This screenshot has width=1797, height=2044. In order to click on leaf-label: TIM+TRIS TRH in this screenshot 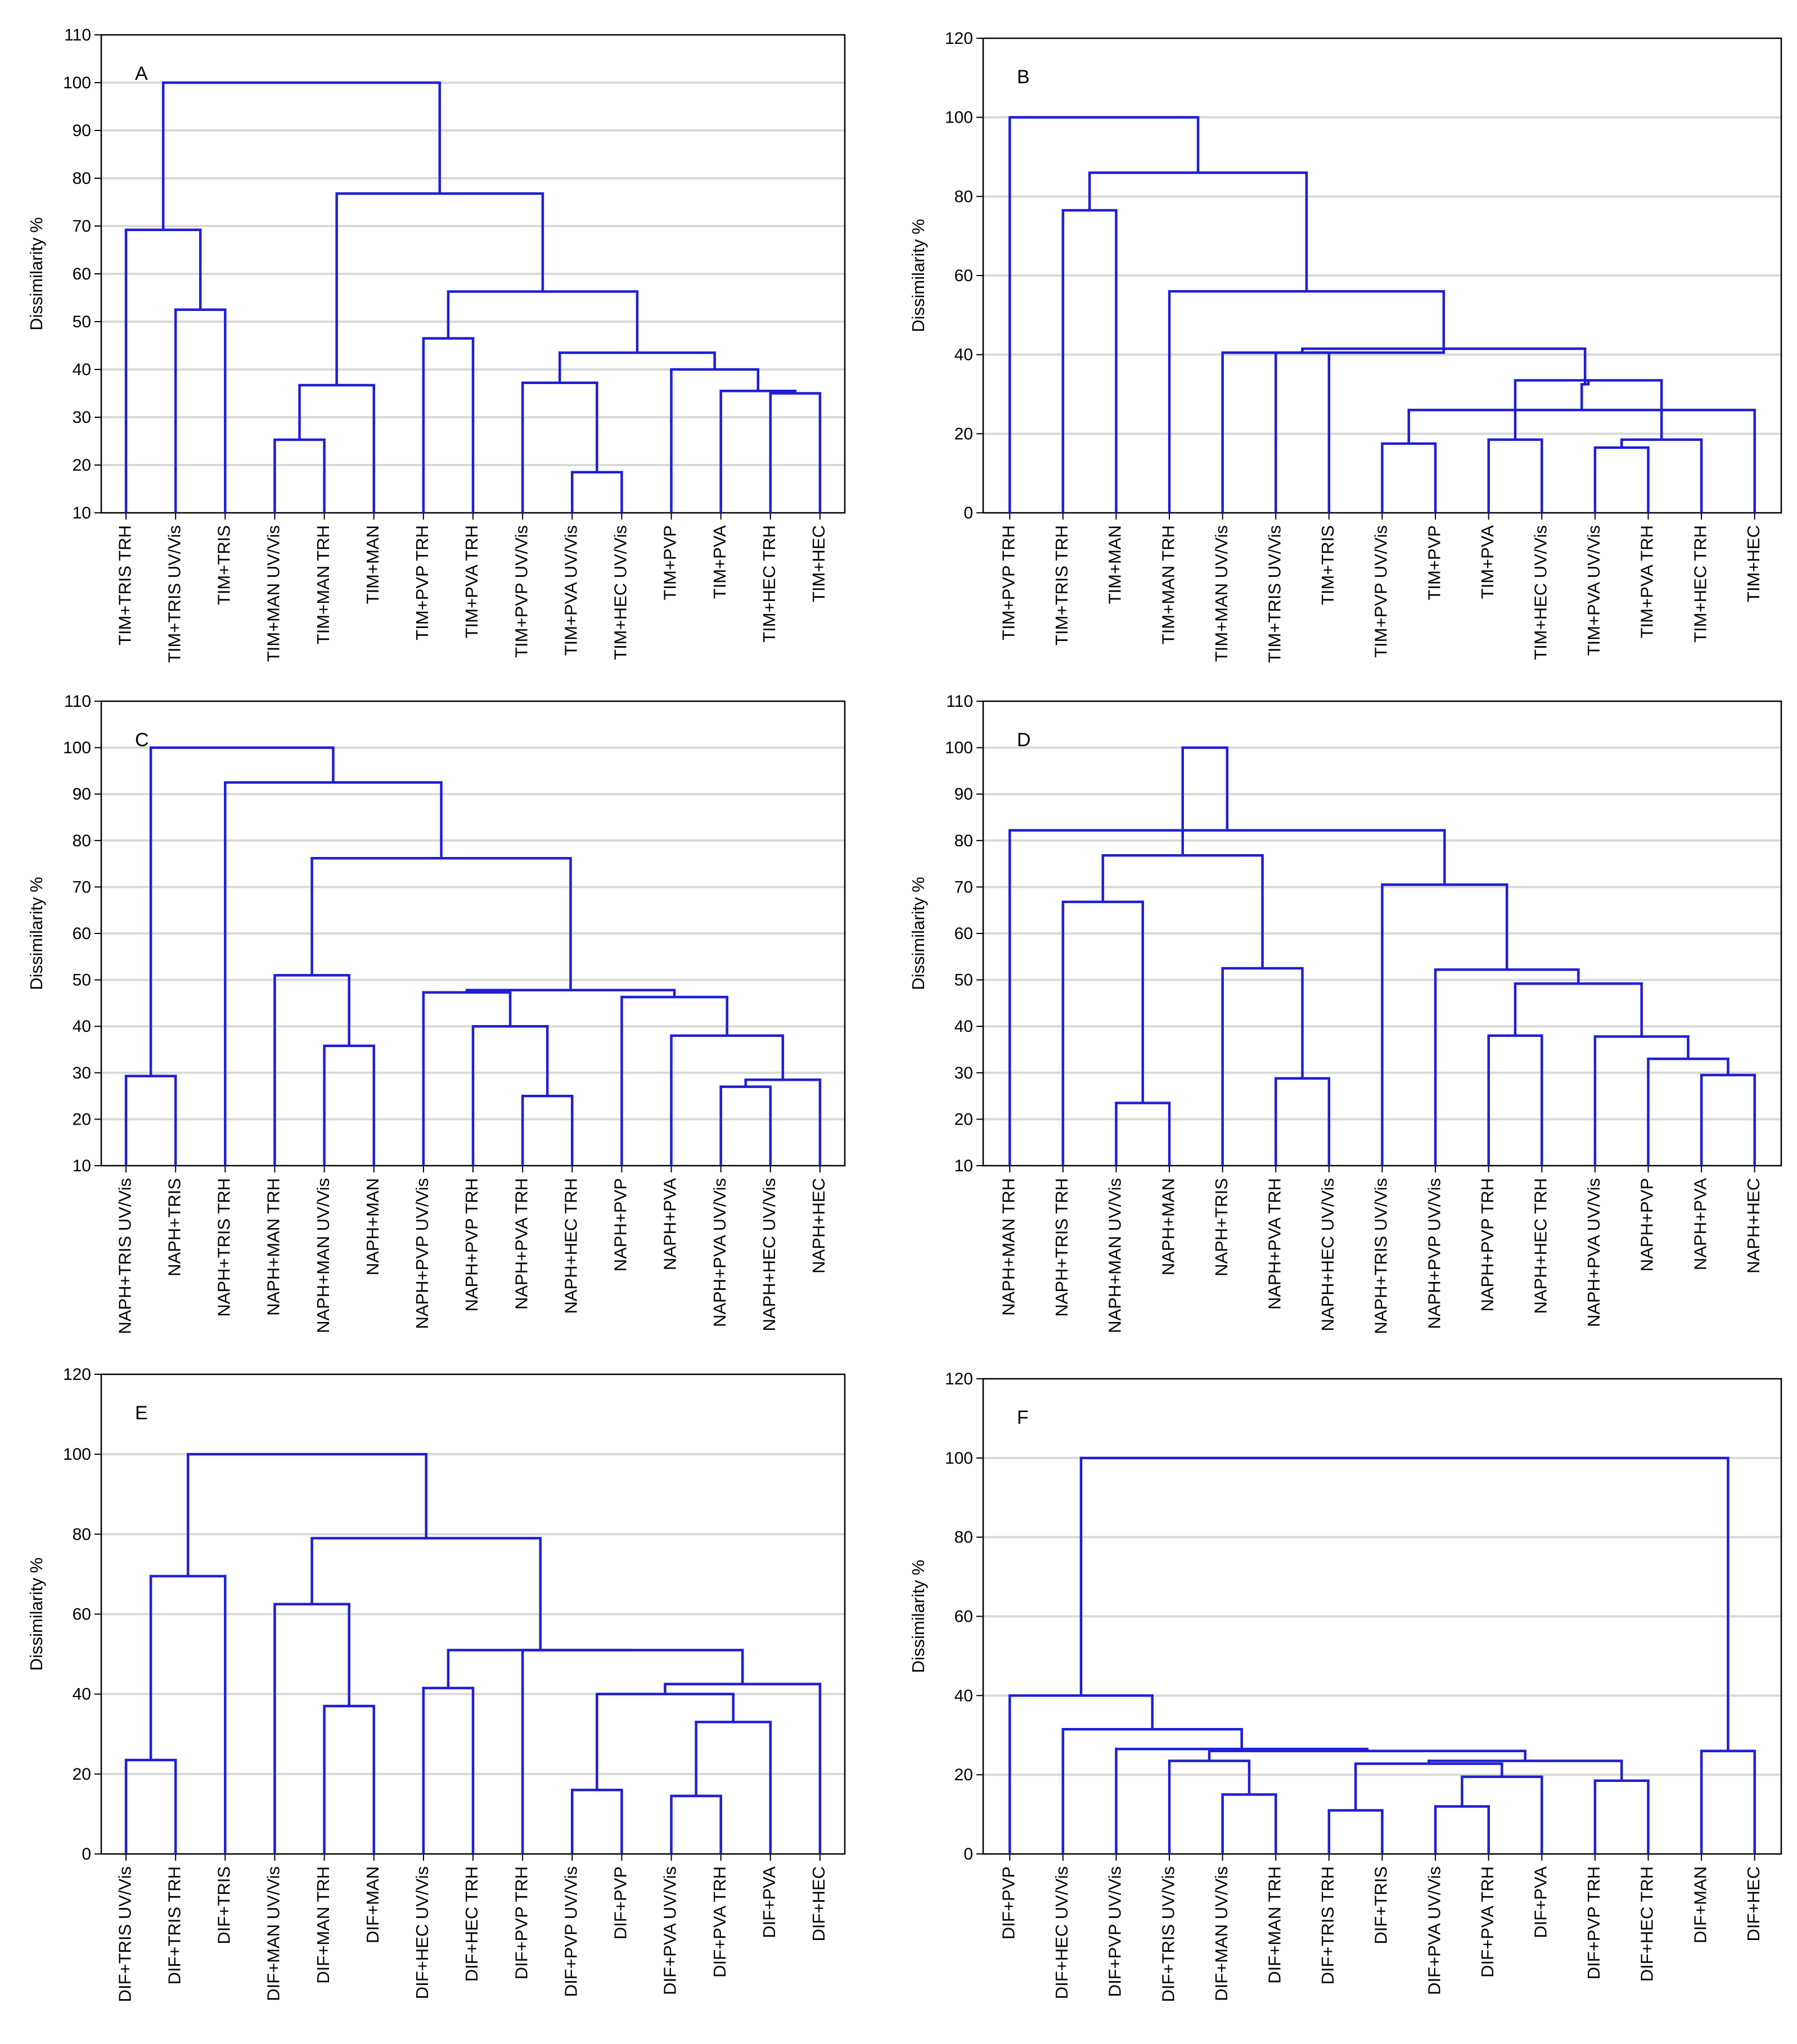, I will do `click(124, 586)`.